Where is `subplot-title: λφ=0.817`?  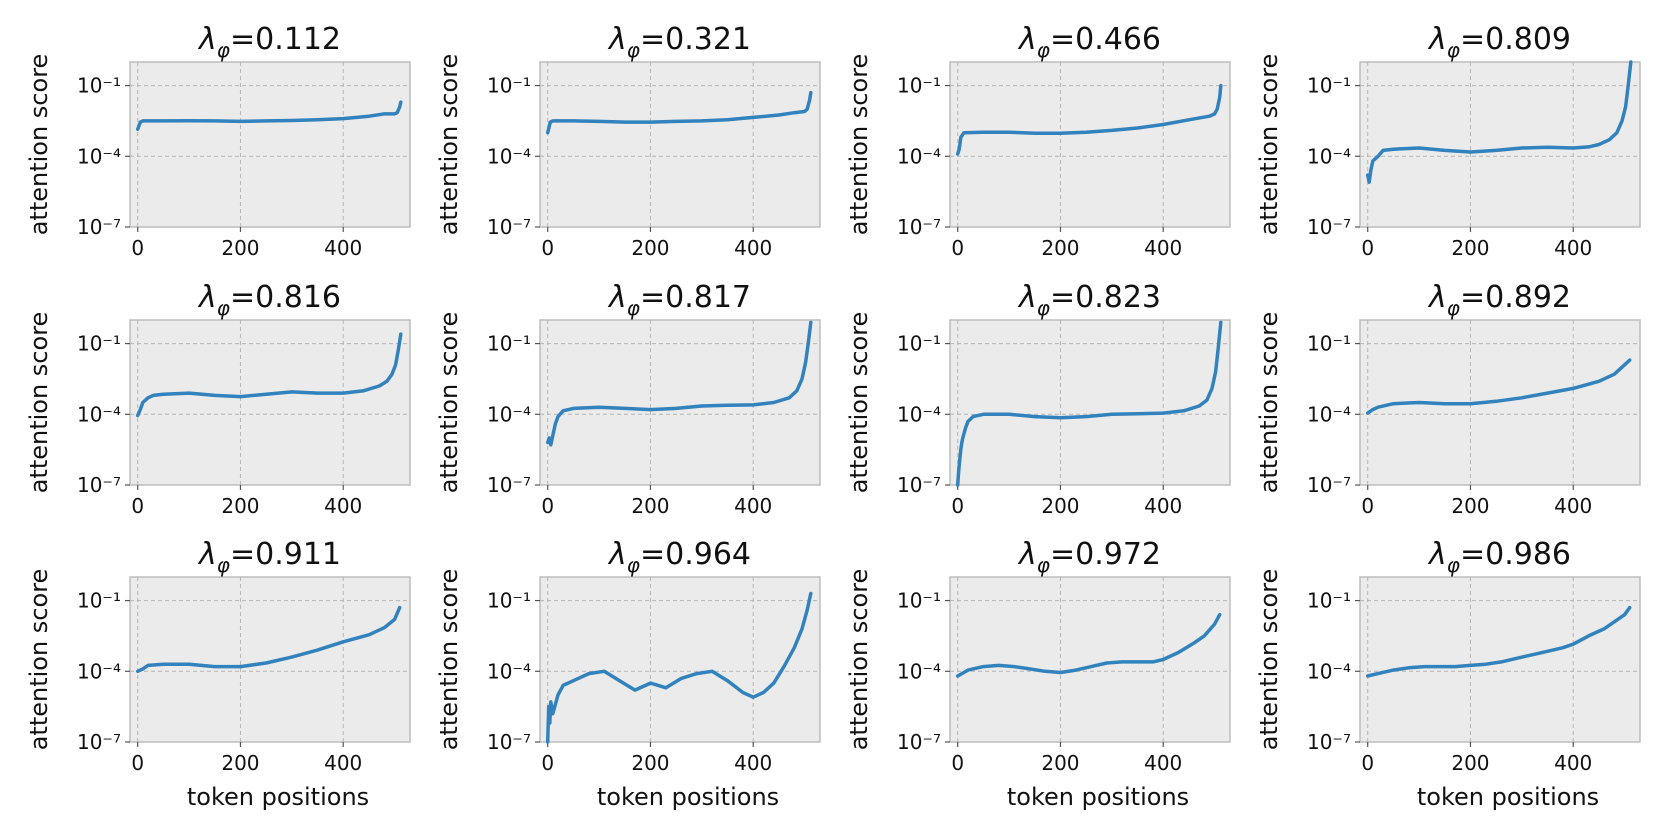
subplot-title: λφ=0.817 is located at coordinates (679, 300).